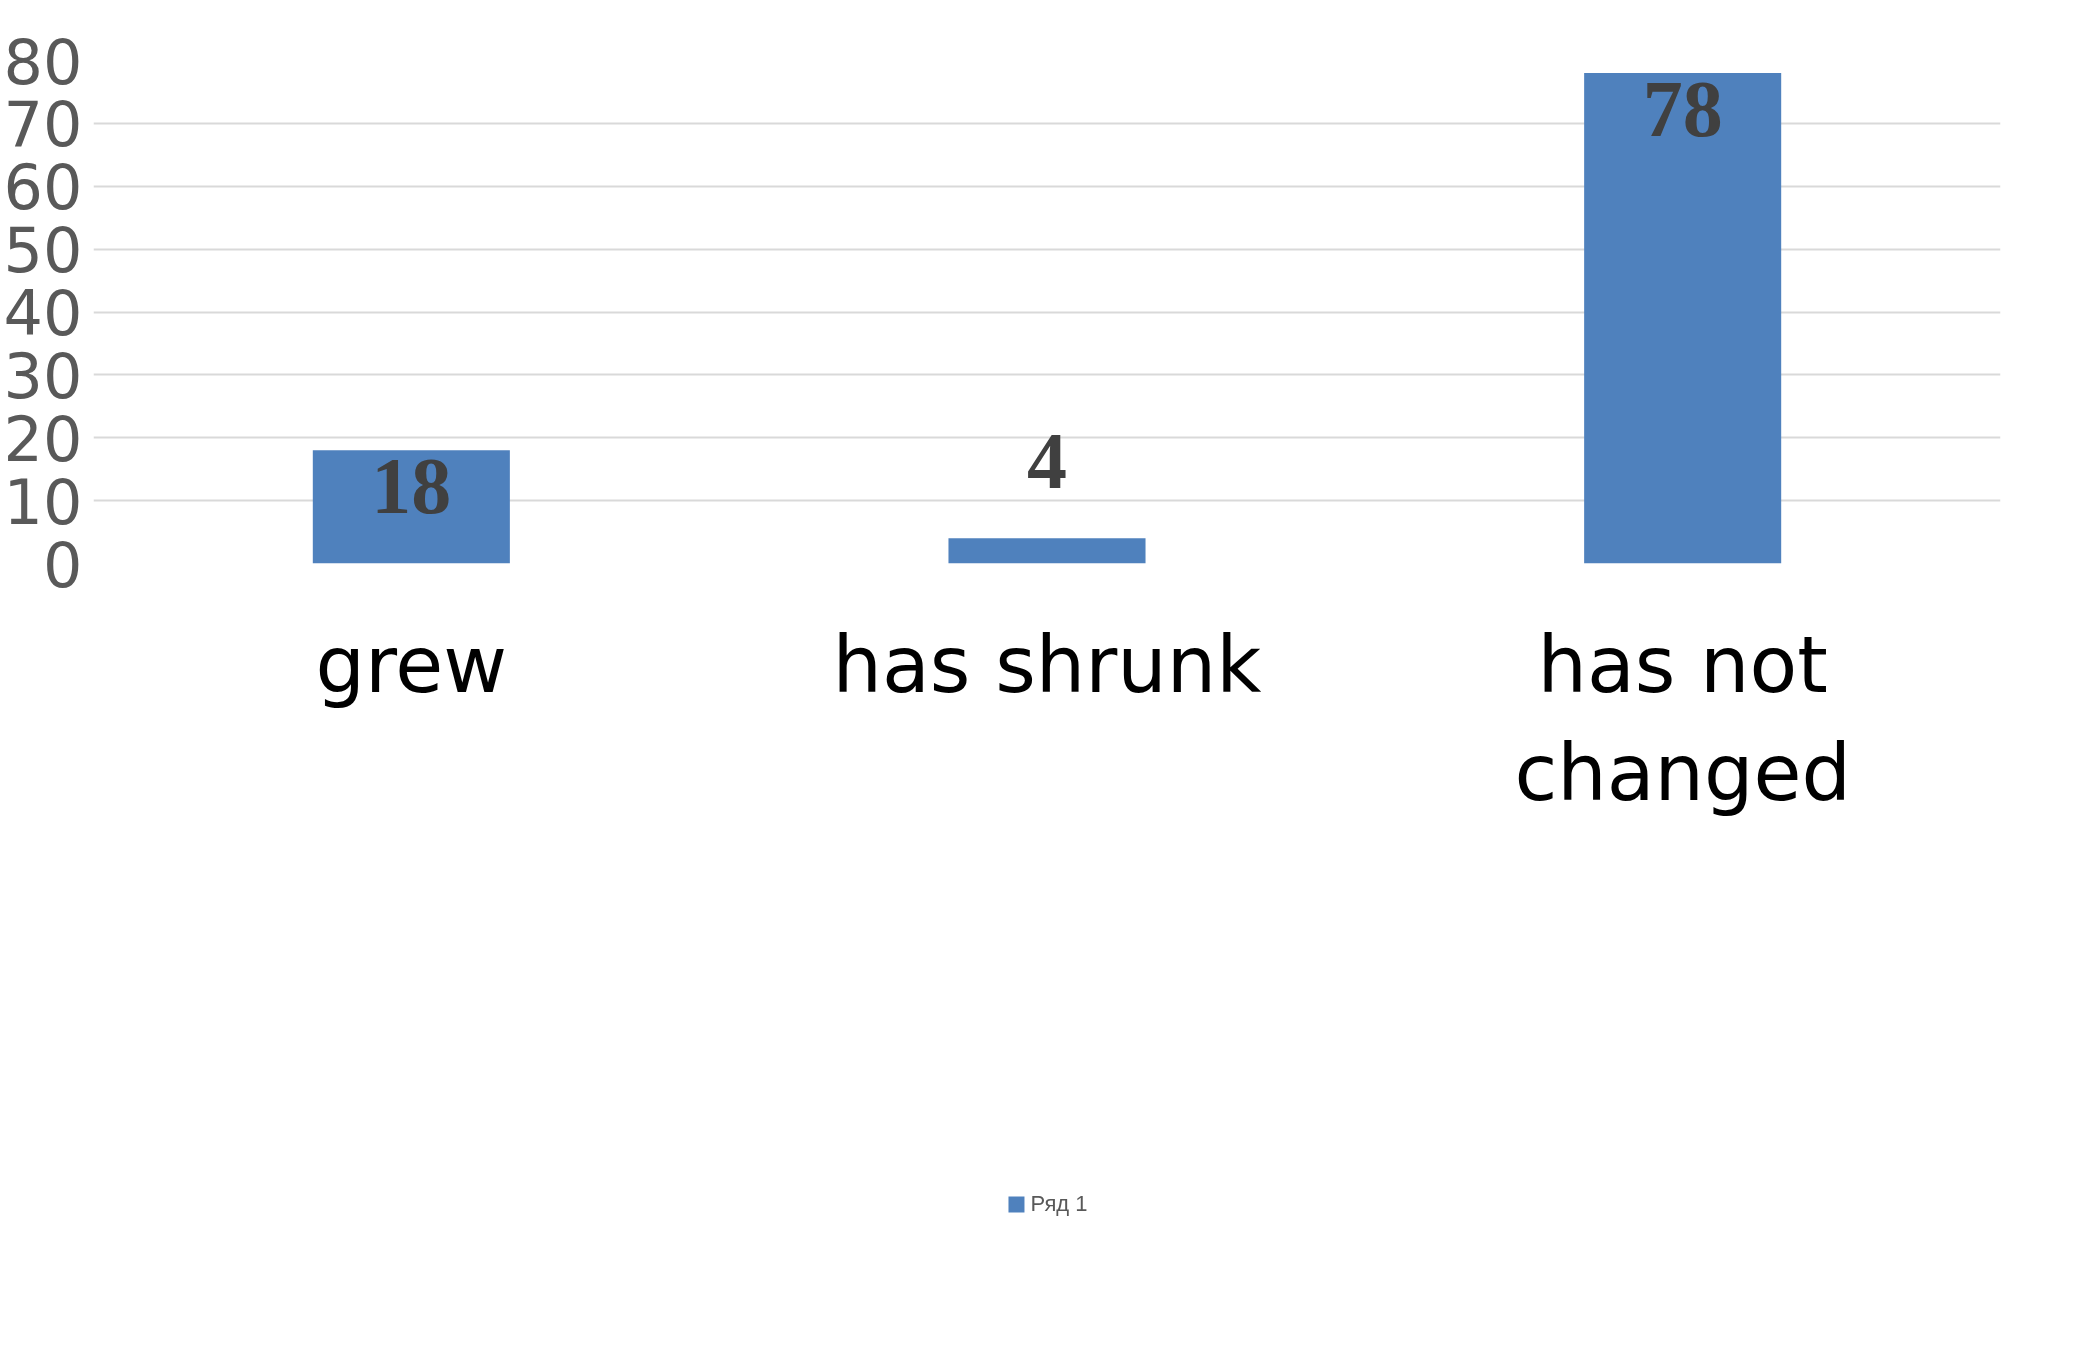 This screenshot has height=1371, width=2090. Describe the element at coordinates (1047, 461) in the screenshot. I see `data-label: 4` at that location.